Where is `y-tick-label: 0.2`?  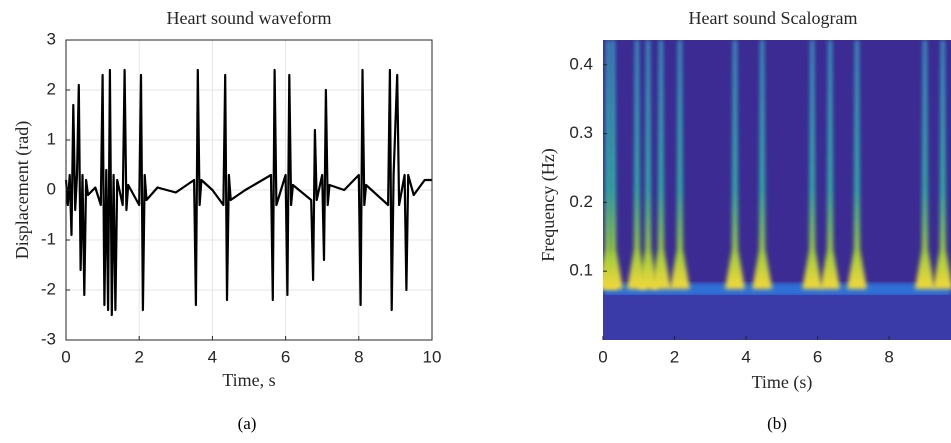
y-tick-label: 0.2 is located at coordinates (581, 201).